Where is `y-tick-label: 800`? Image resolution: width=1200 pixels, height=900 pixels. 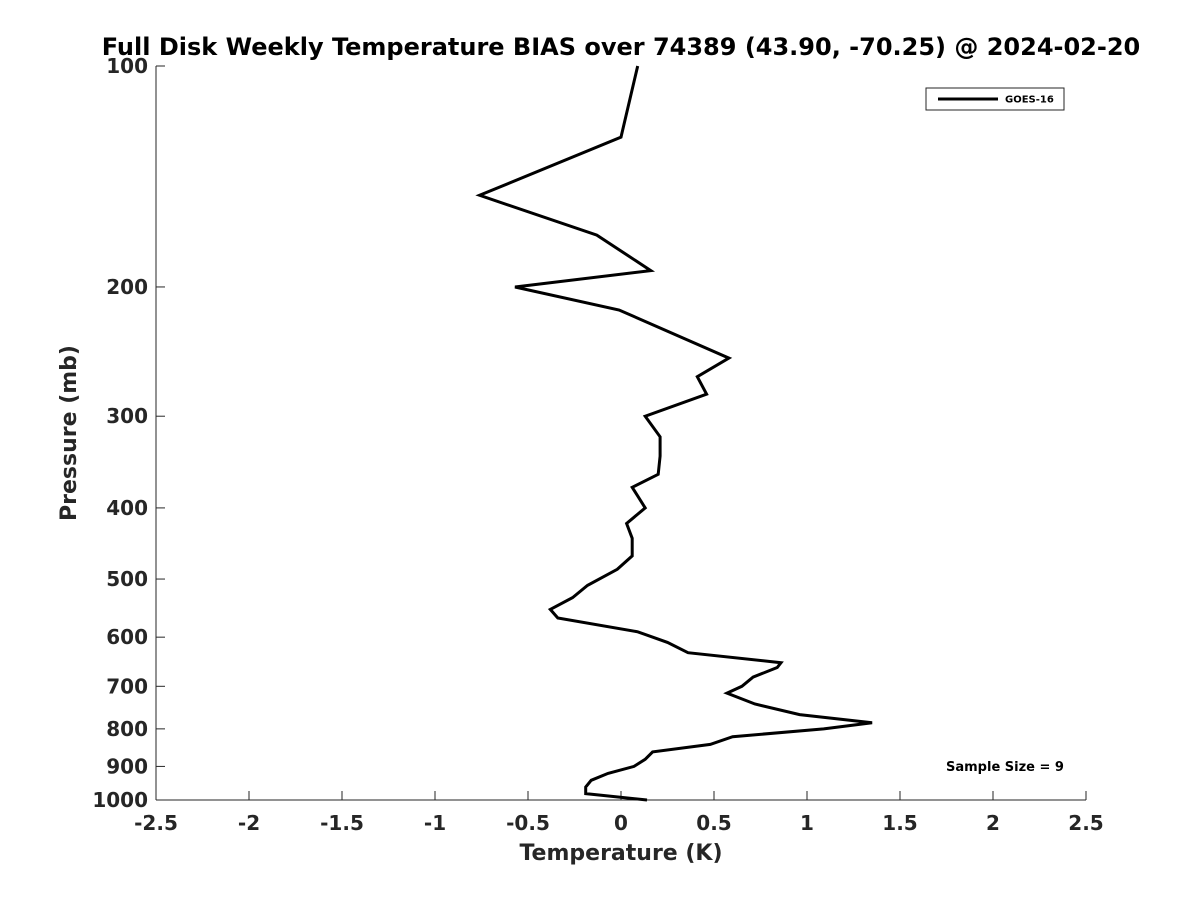
y-tick-label: 800 is located at coordinates (127, 729).